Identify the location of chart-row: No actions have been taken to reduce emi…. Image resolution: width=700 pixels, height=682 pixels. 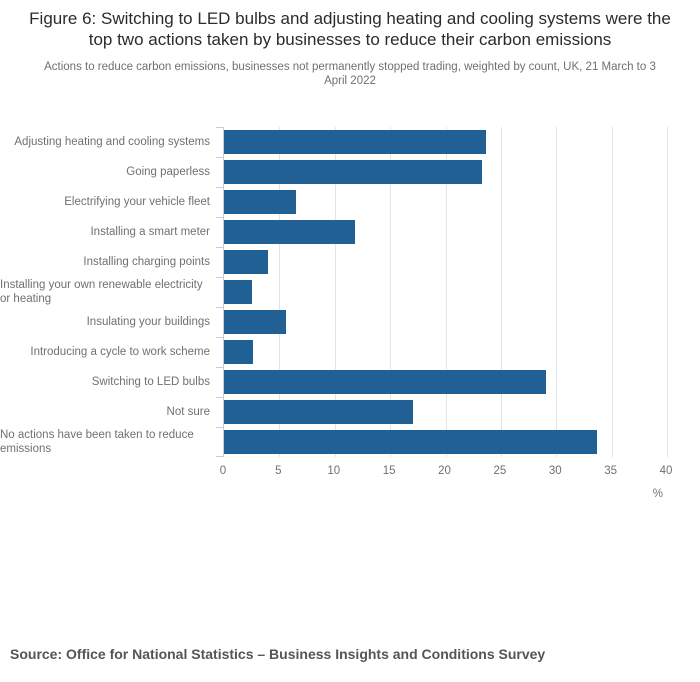
(333, 442).